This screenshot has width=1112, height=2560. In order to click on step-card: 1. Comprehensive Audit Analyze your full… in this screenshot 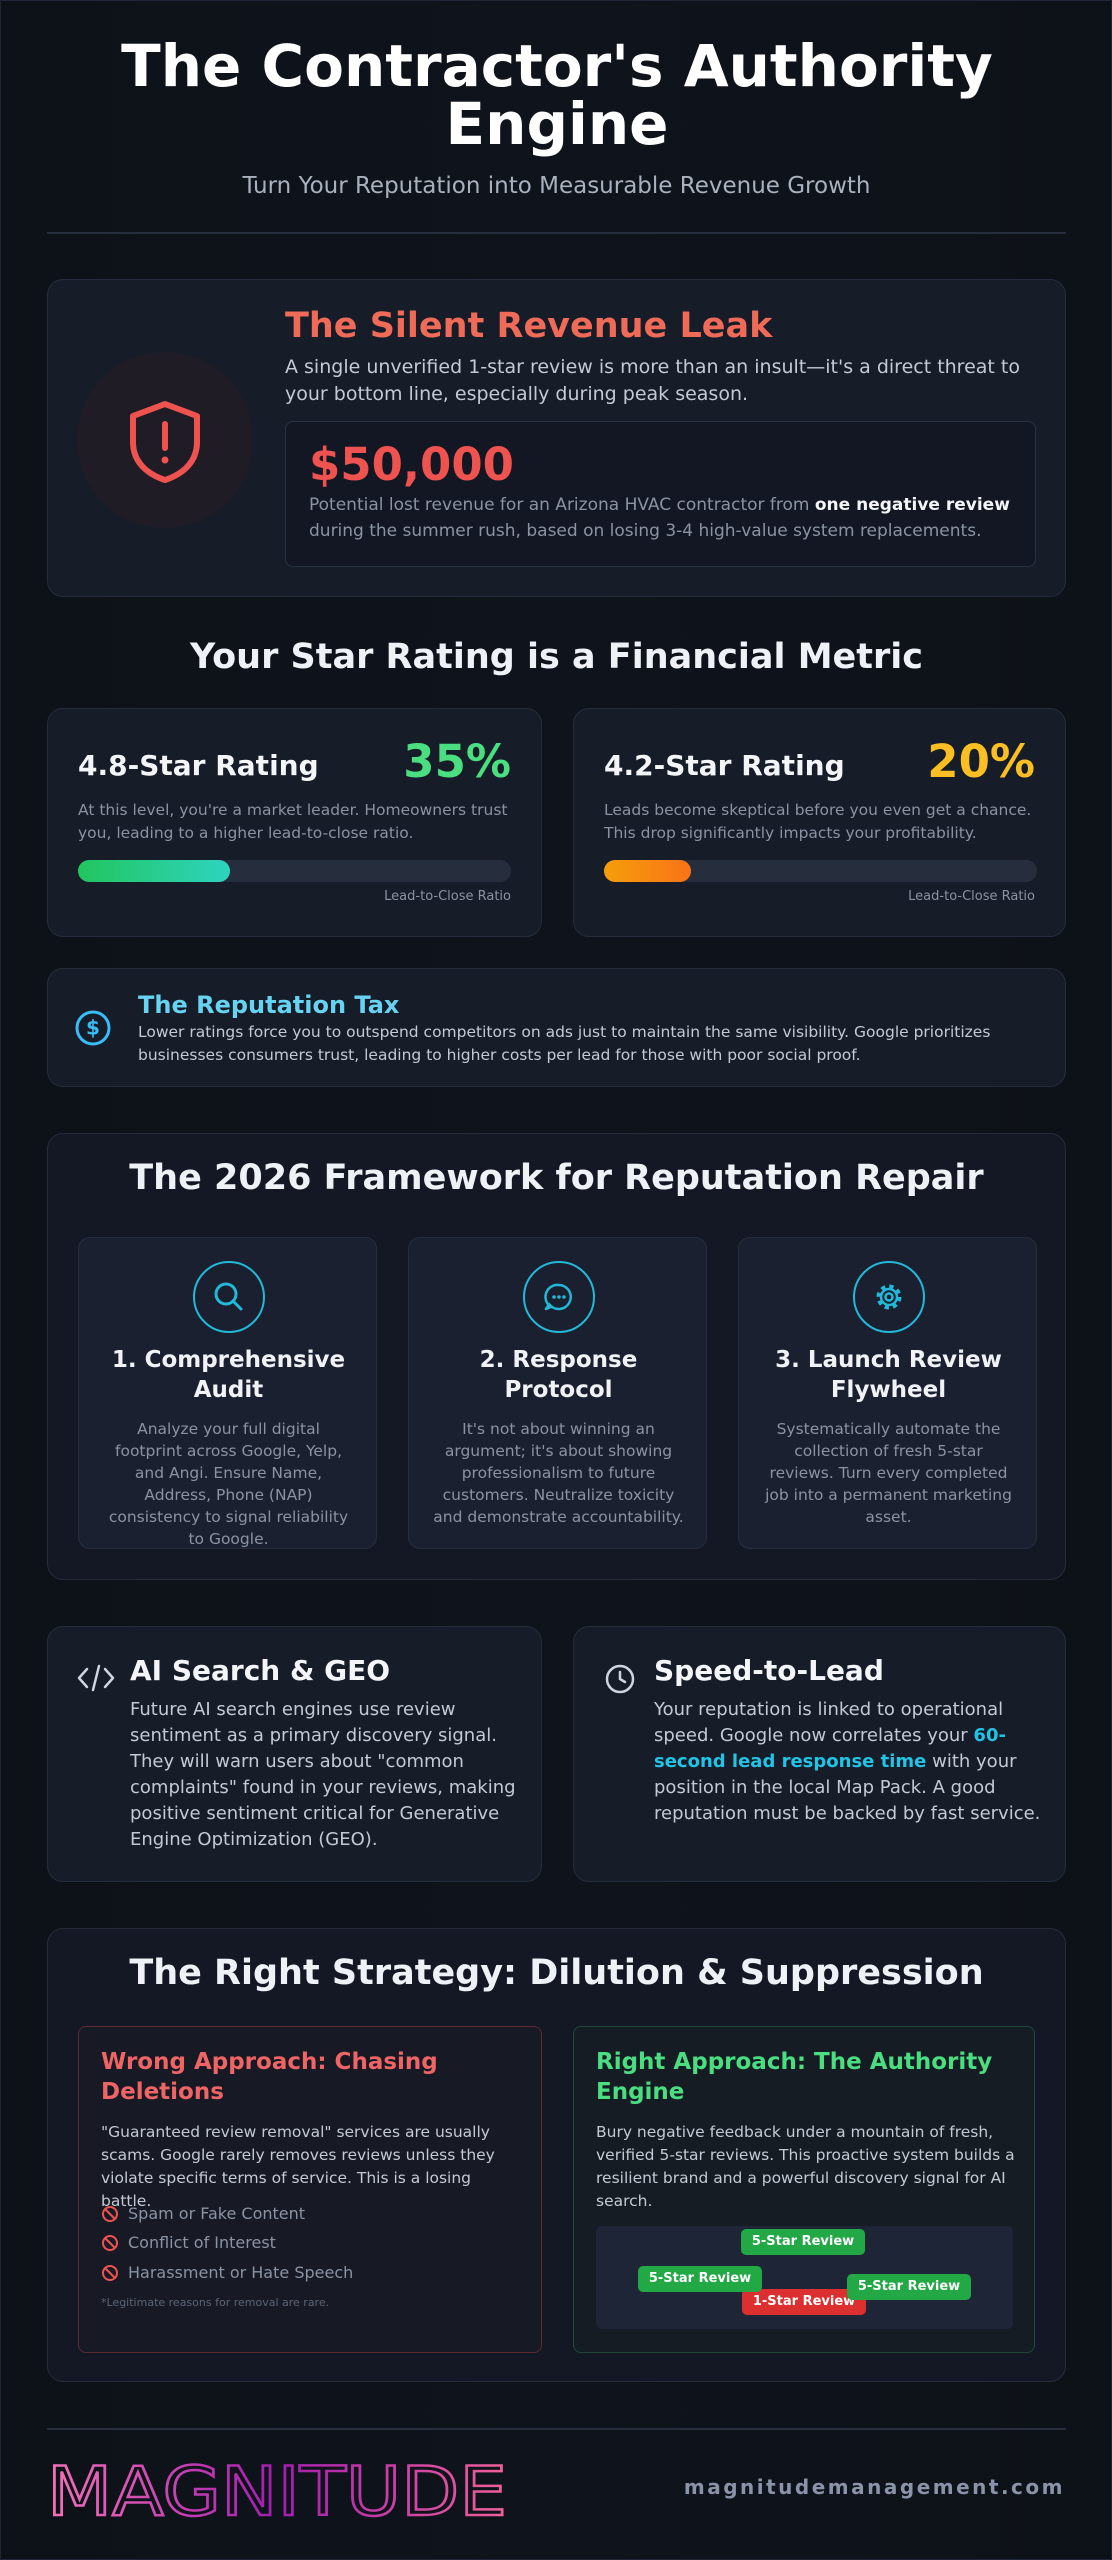, I will do `click(227, 1393)`.